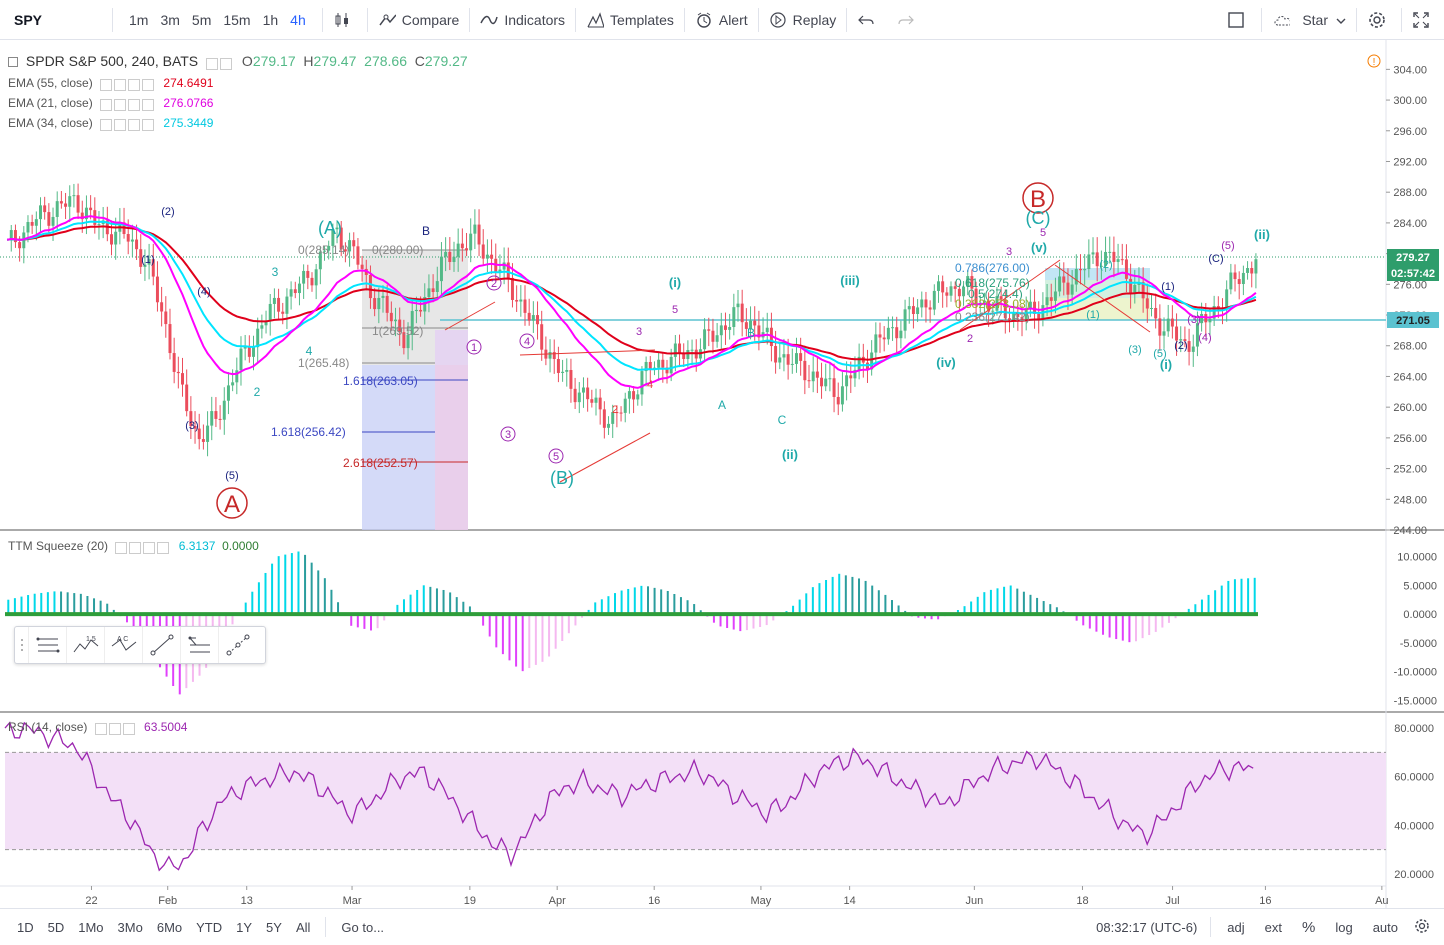  Describe the element at coordinates (1273, 927) in the screenshot. I see `ext-toggle: ext` at that location.